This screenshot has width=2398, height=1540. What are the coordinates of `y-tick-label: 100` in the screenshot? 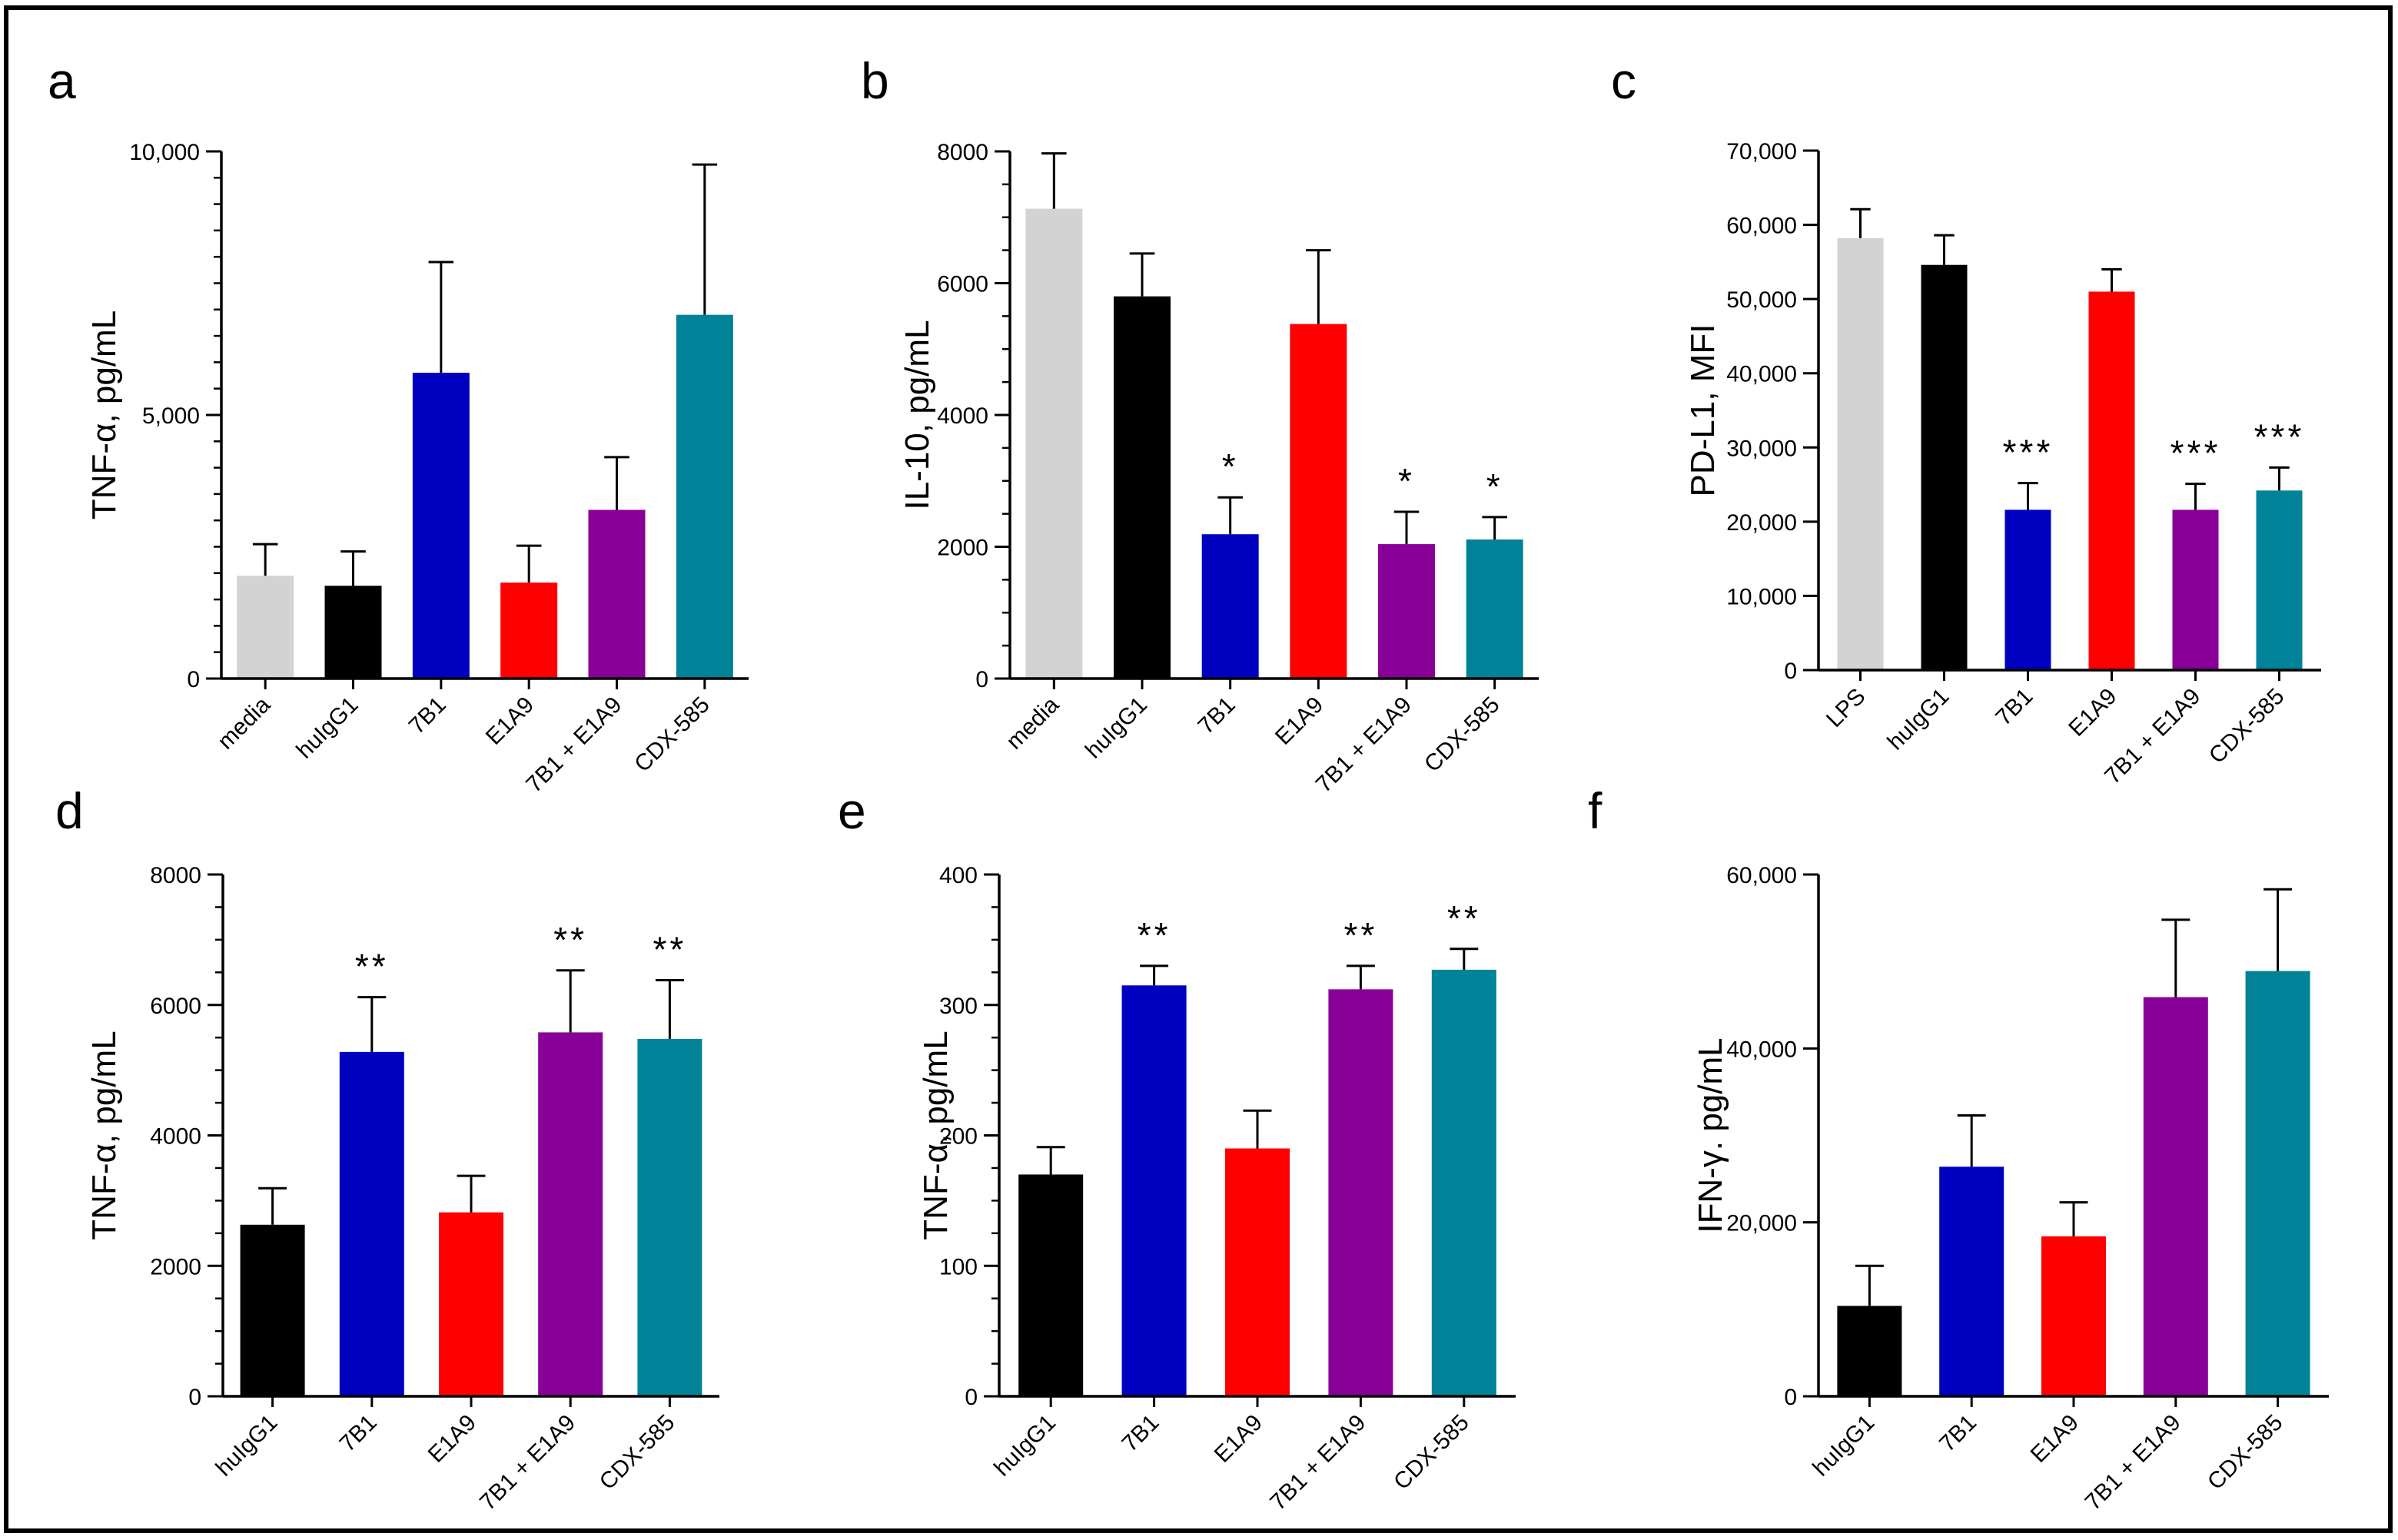 It's located at (958, 1266).